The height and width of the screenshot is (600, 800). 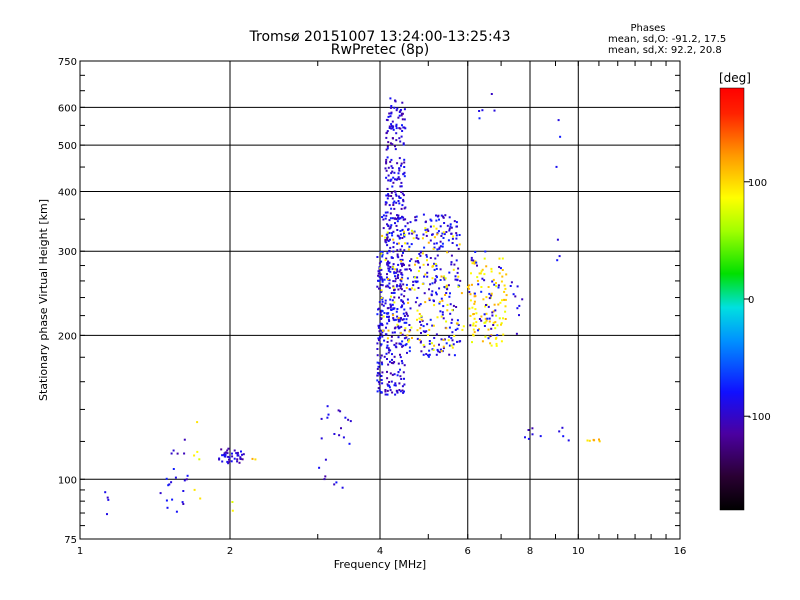 I want to click on x-tick-label: 6, so click(x=468, y=551).